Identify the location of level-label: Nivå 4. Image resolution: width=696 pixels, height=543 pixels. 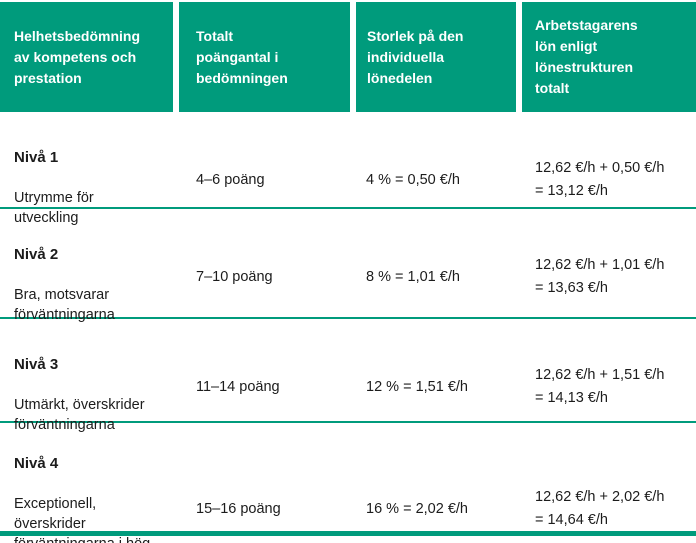
(36, 463).